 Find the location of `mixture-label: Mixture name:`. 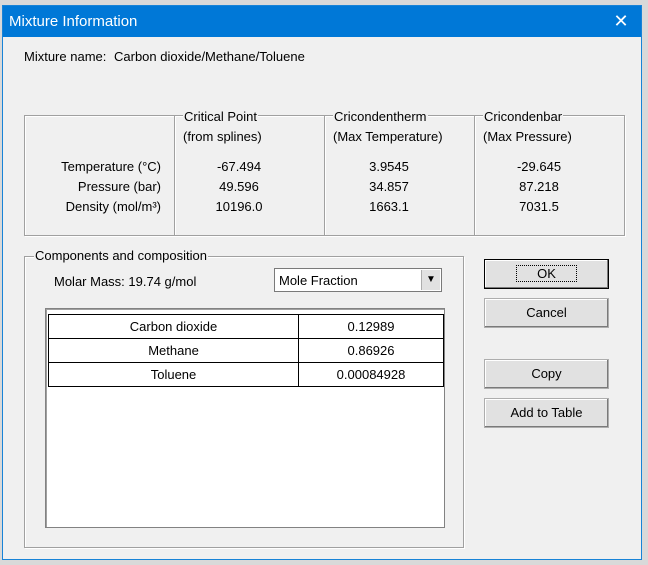

mixture-label: Mixture name: is located at coordinates (65, 56).